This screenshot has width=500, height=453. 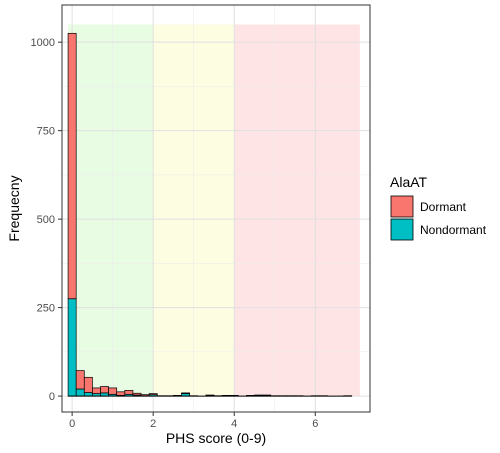 What do you see at coordinates (443, 207) in the screenshot?
I see `legend-label-dormant: Dormant` at bounding box center [443, 207].